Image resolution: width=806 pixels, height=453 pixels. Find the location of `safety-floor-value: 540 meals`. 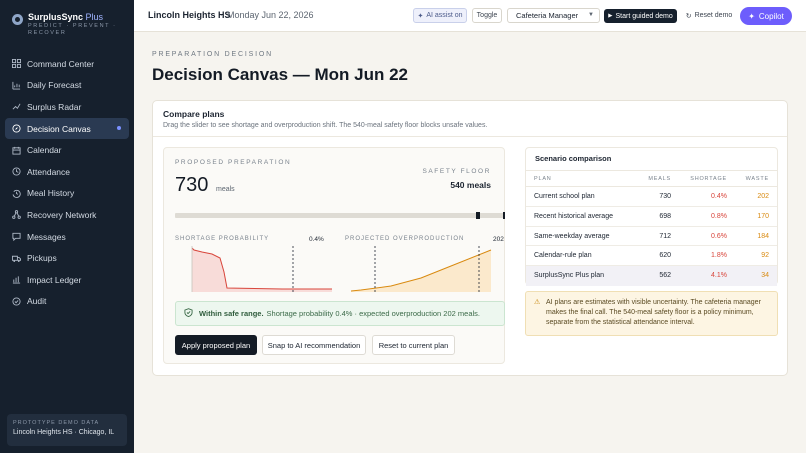

safety-floor-value: 540 meals is located at coordinates (470, 185).